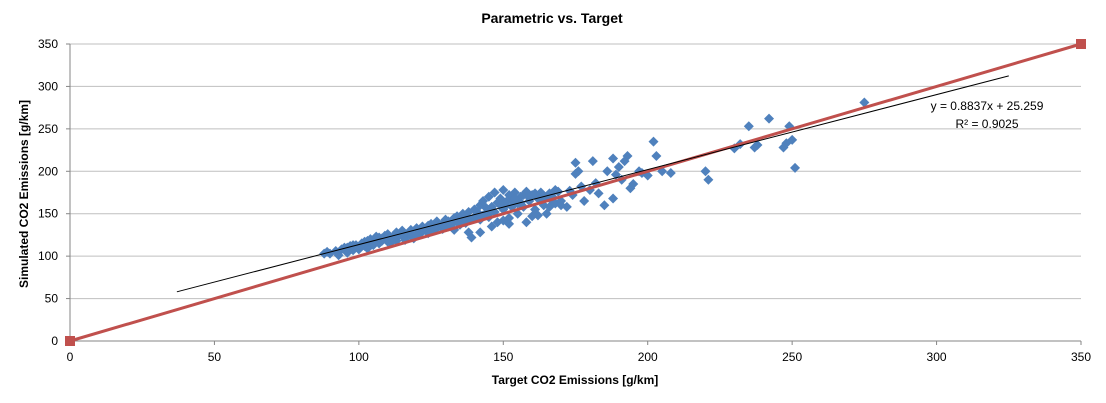 This screenshot has width=1106, height=403. Describe the element at coordinates (503, 357) in the screenshot. I see `x-tick-label: 150` at that location.